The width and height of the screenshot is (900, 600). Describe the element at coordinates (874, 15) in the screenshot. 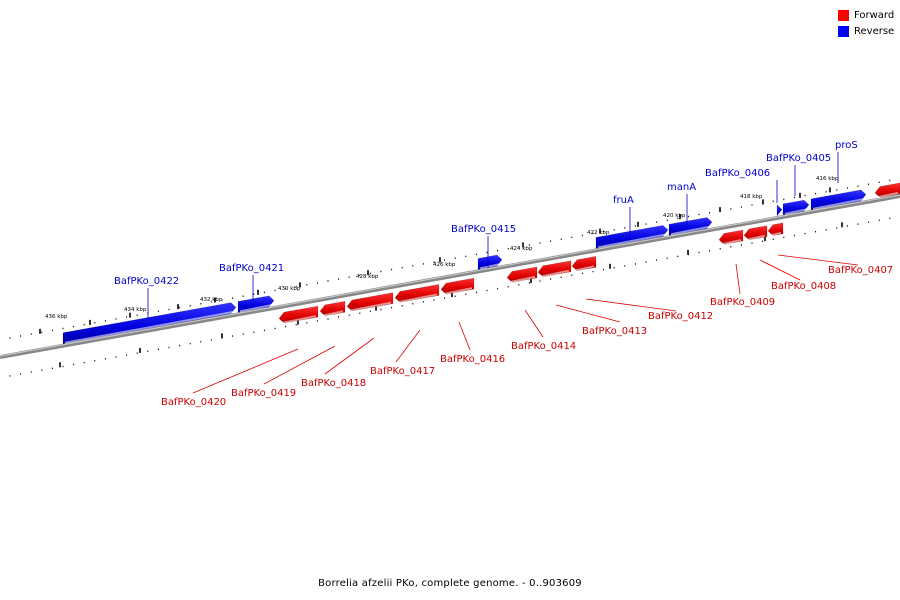

I see `legend-forward-label: Forward` at that location.